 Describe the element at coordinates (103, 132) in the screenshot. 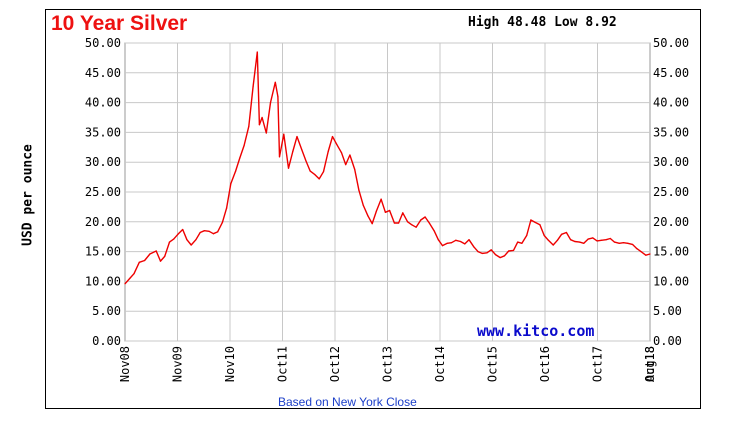

I see `y-tick-label-left: 35.00` at that location.